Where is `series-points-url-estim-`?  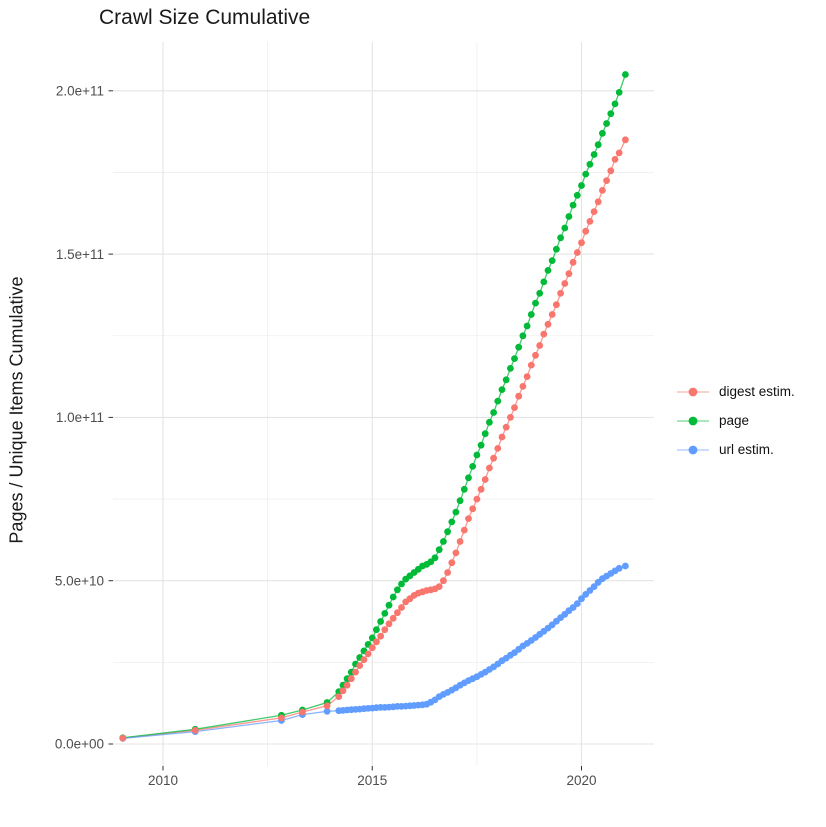 series-points-url-estim- is located at coordinates (374, 652).